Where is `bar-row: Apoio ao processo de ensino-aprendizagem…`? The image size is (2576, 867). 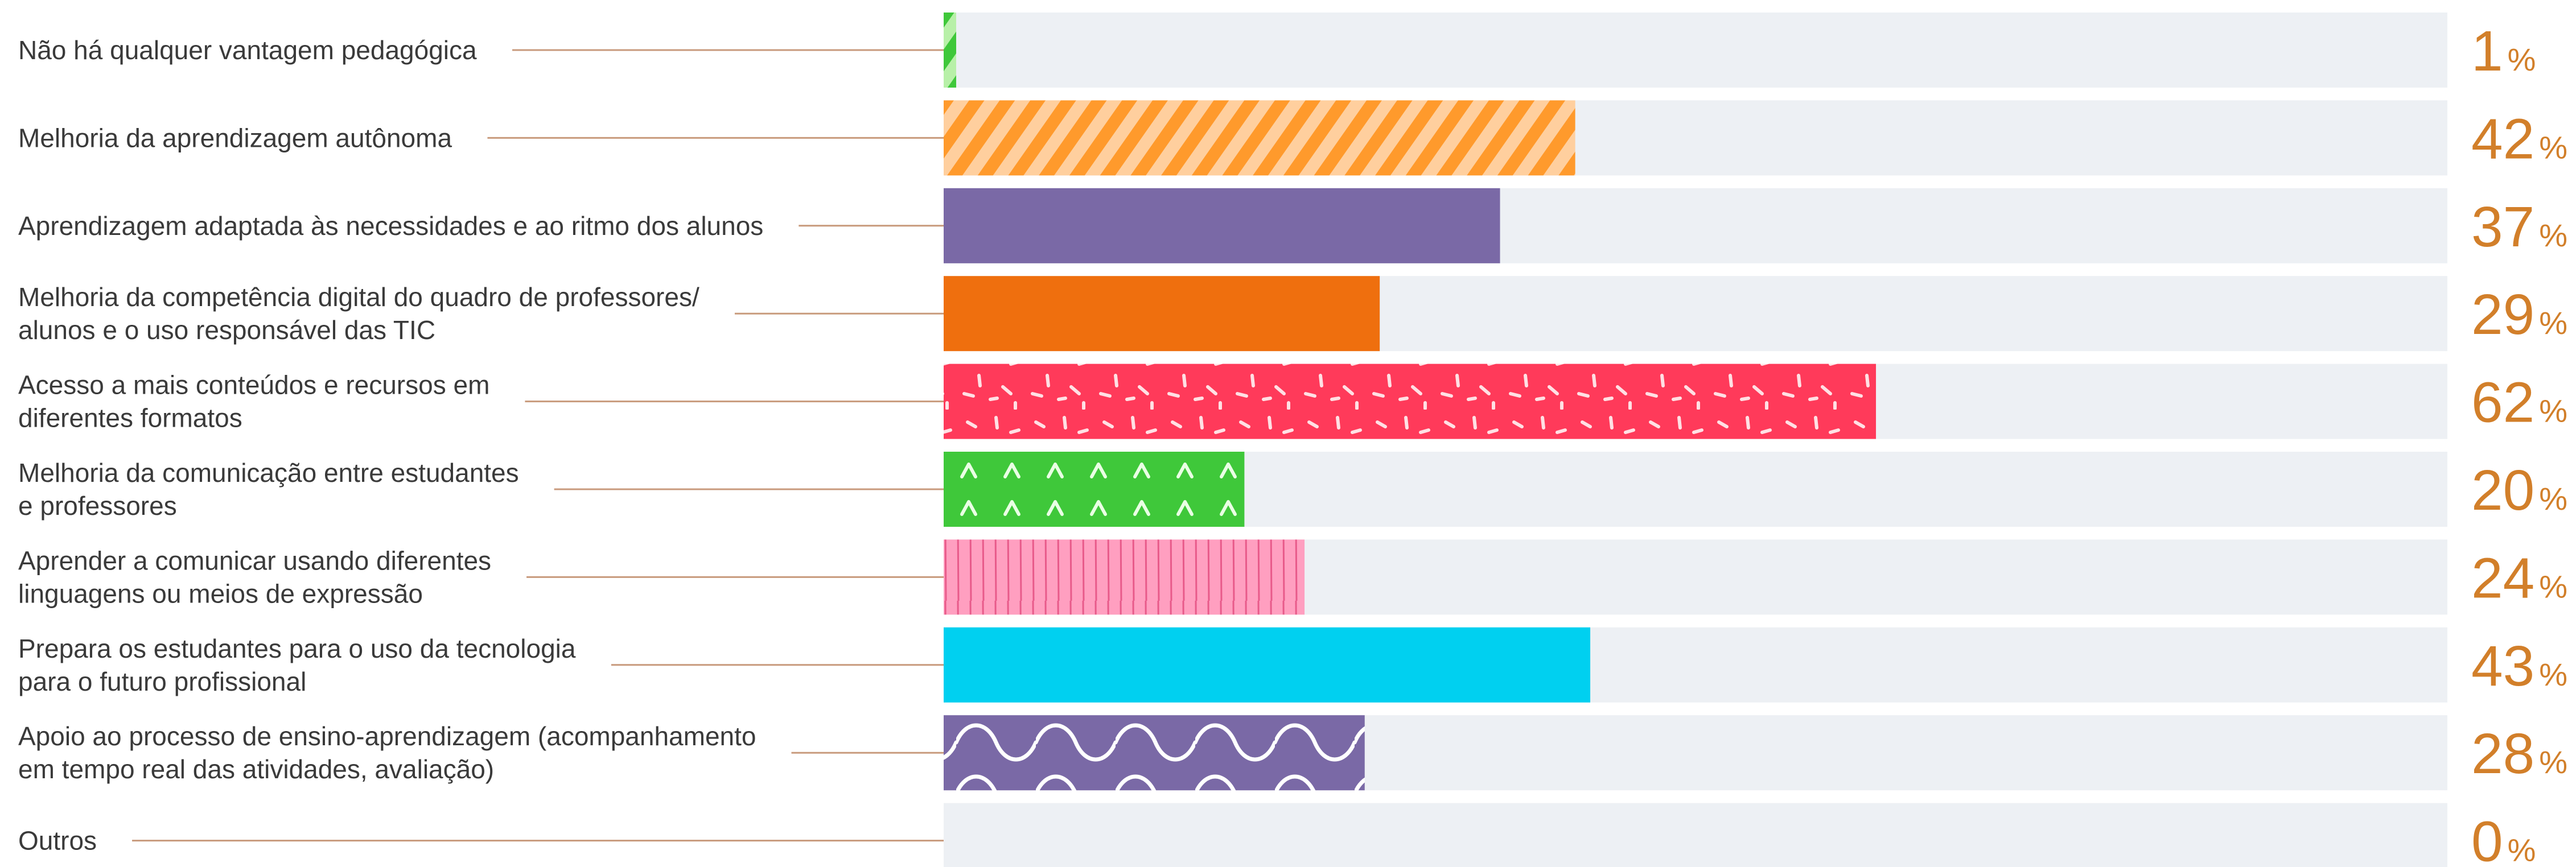 bar-row: Apoio ao processo de ensino-aprendizagem… is located at coordinates (1292, 753).